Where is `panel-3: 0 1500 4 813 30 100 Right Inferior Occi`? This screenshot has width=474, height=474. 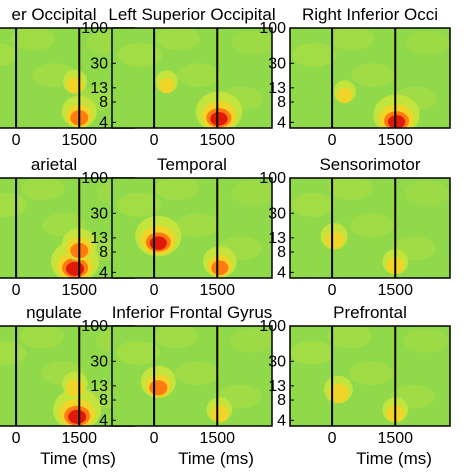
panel-3: 0 1500 4 813 30 100 Right Inferior Occi is located at coordinates (355, 77).